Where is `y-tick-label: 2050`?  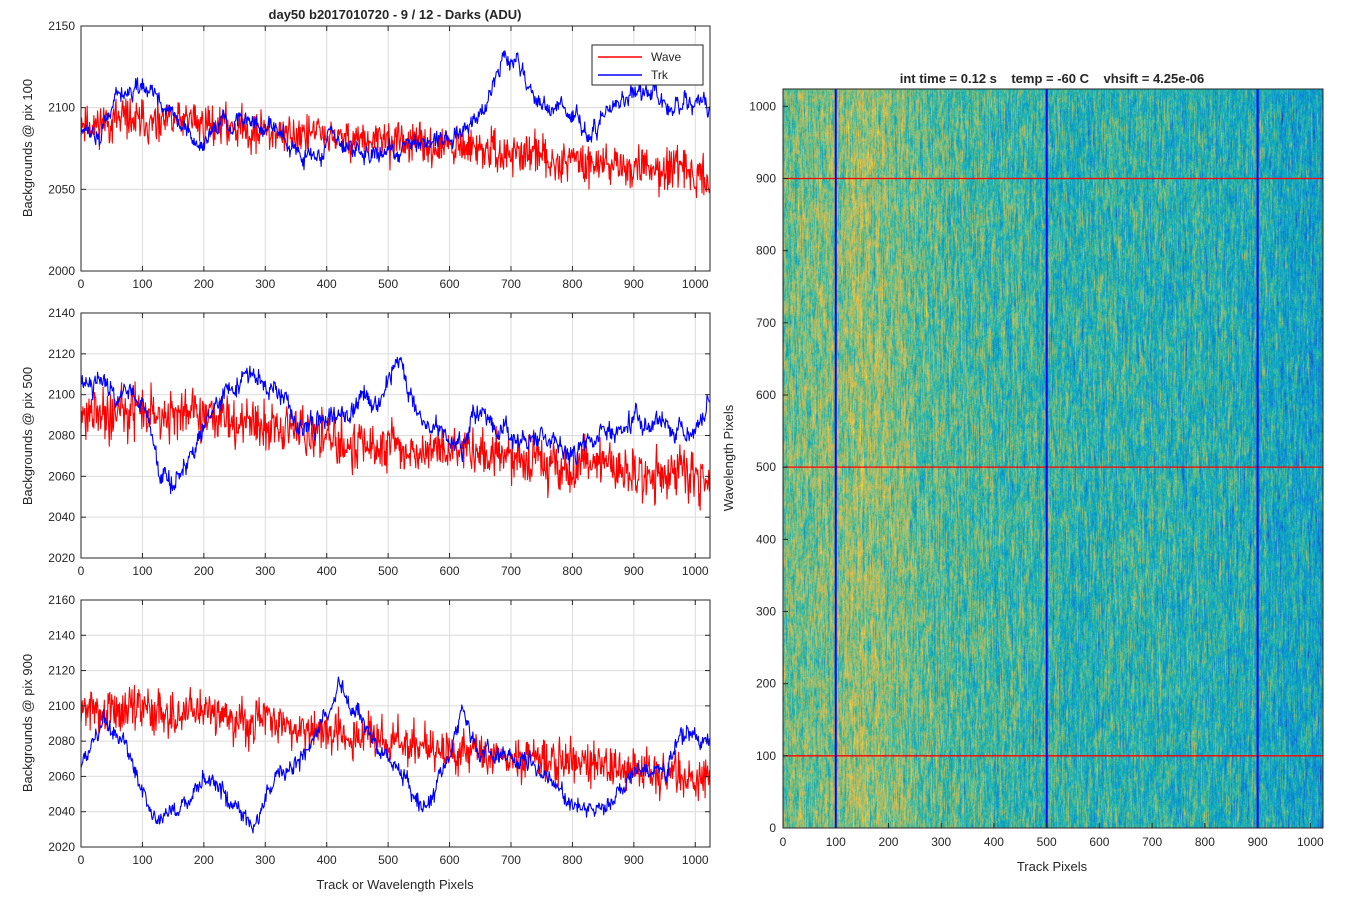 y-tick-label: 2050 is located at coordinates (61, 189).